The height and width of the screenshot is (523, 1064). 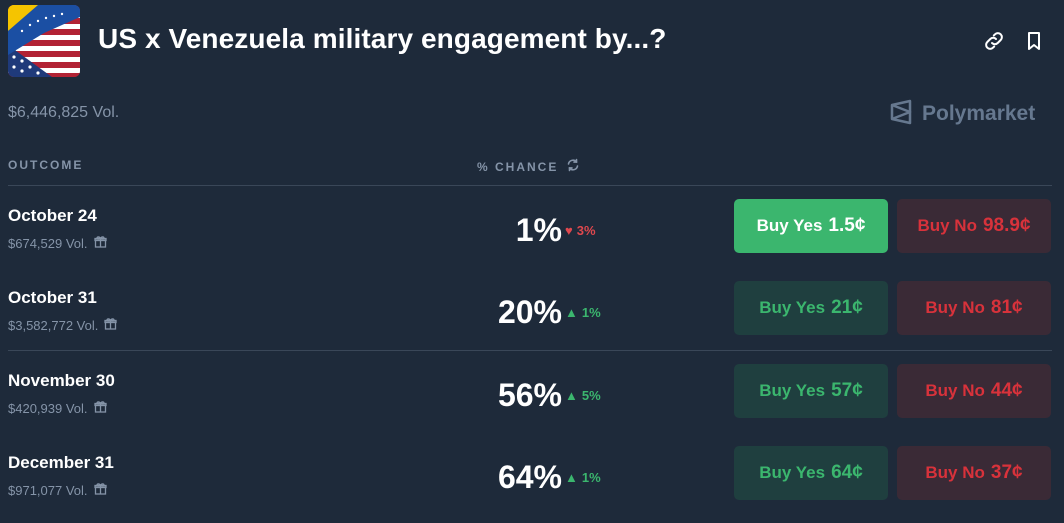 I want to click on buy-yes-button: Buy Yes 64¢, so click(x=811, y=473).